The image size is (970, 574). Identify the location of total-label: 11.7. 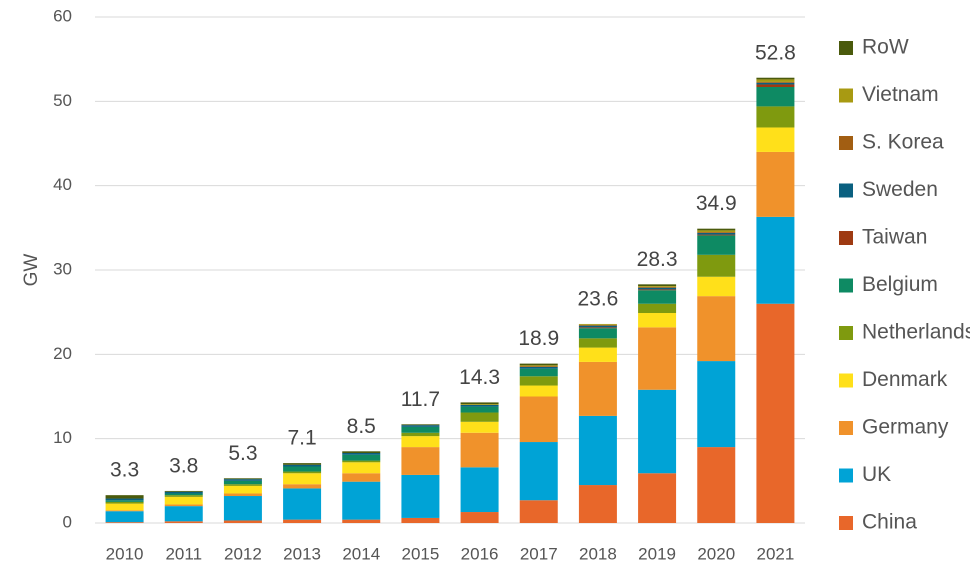
(420, 399).